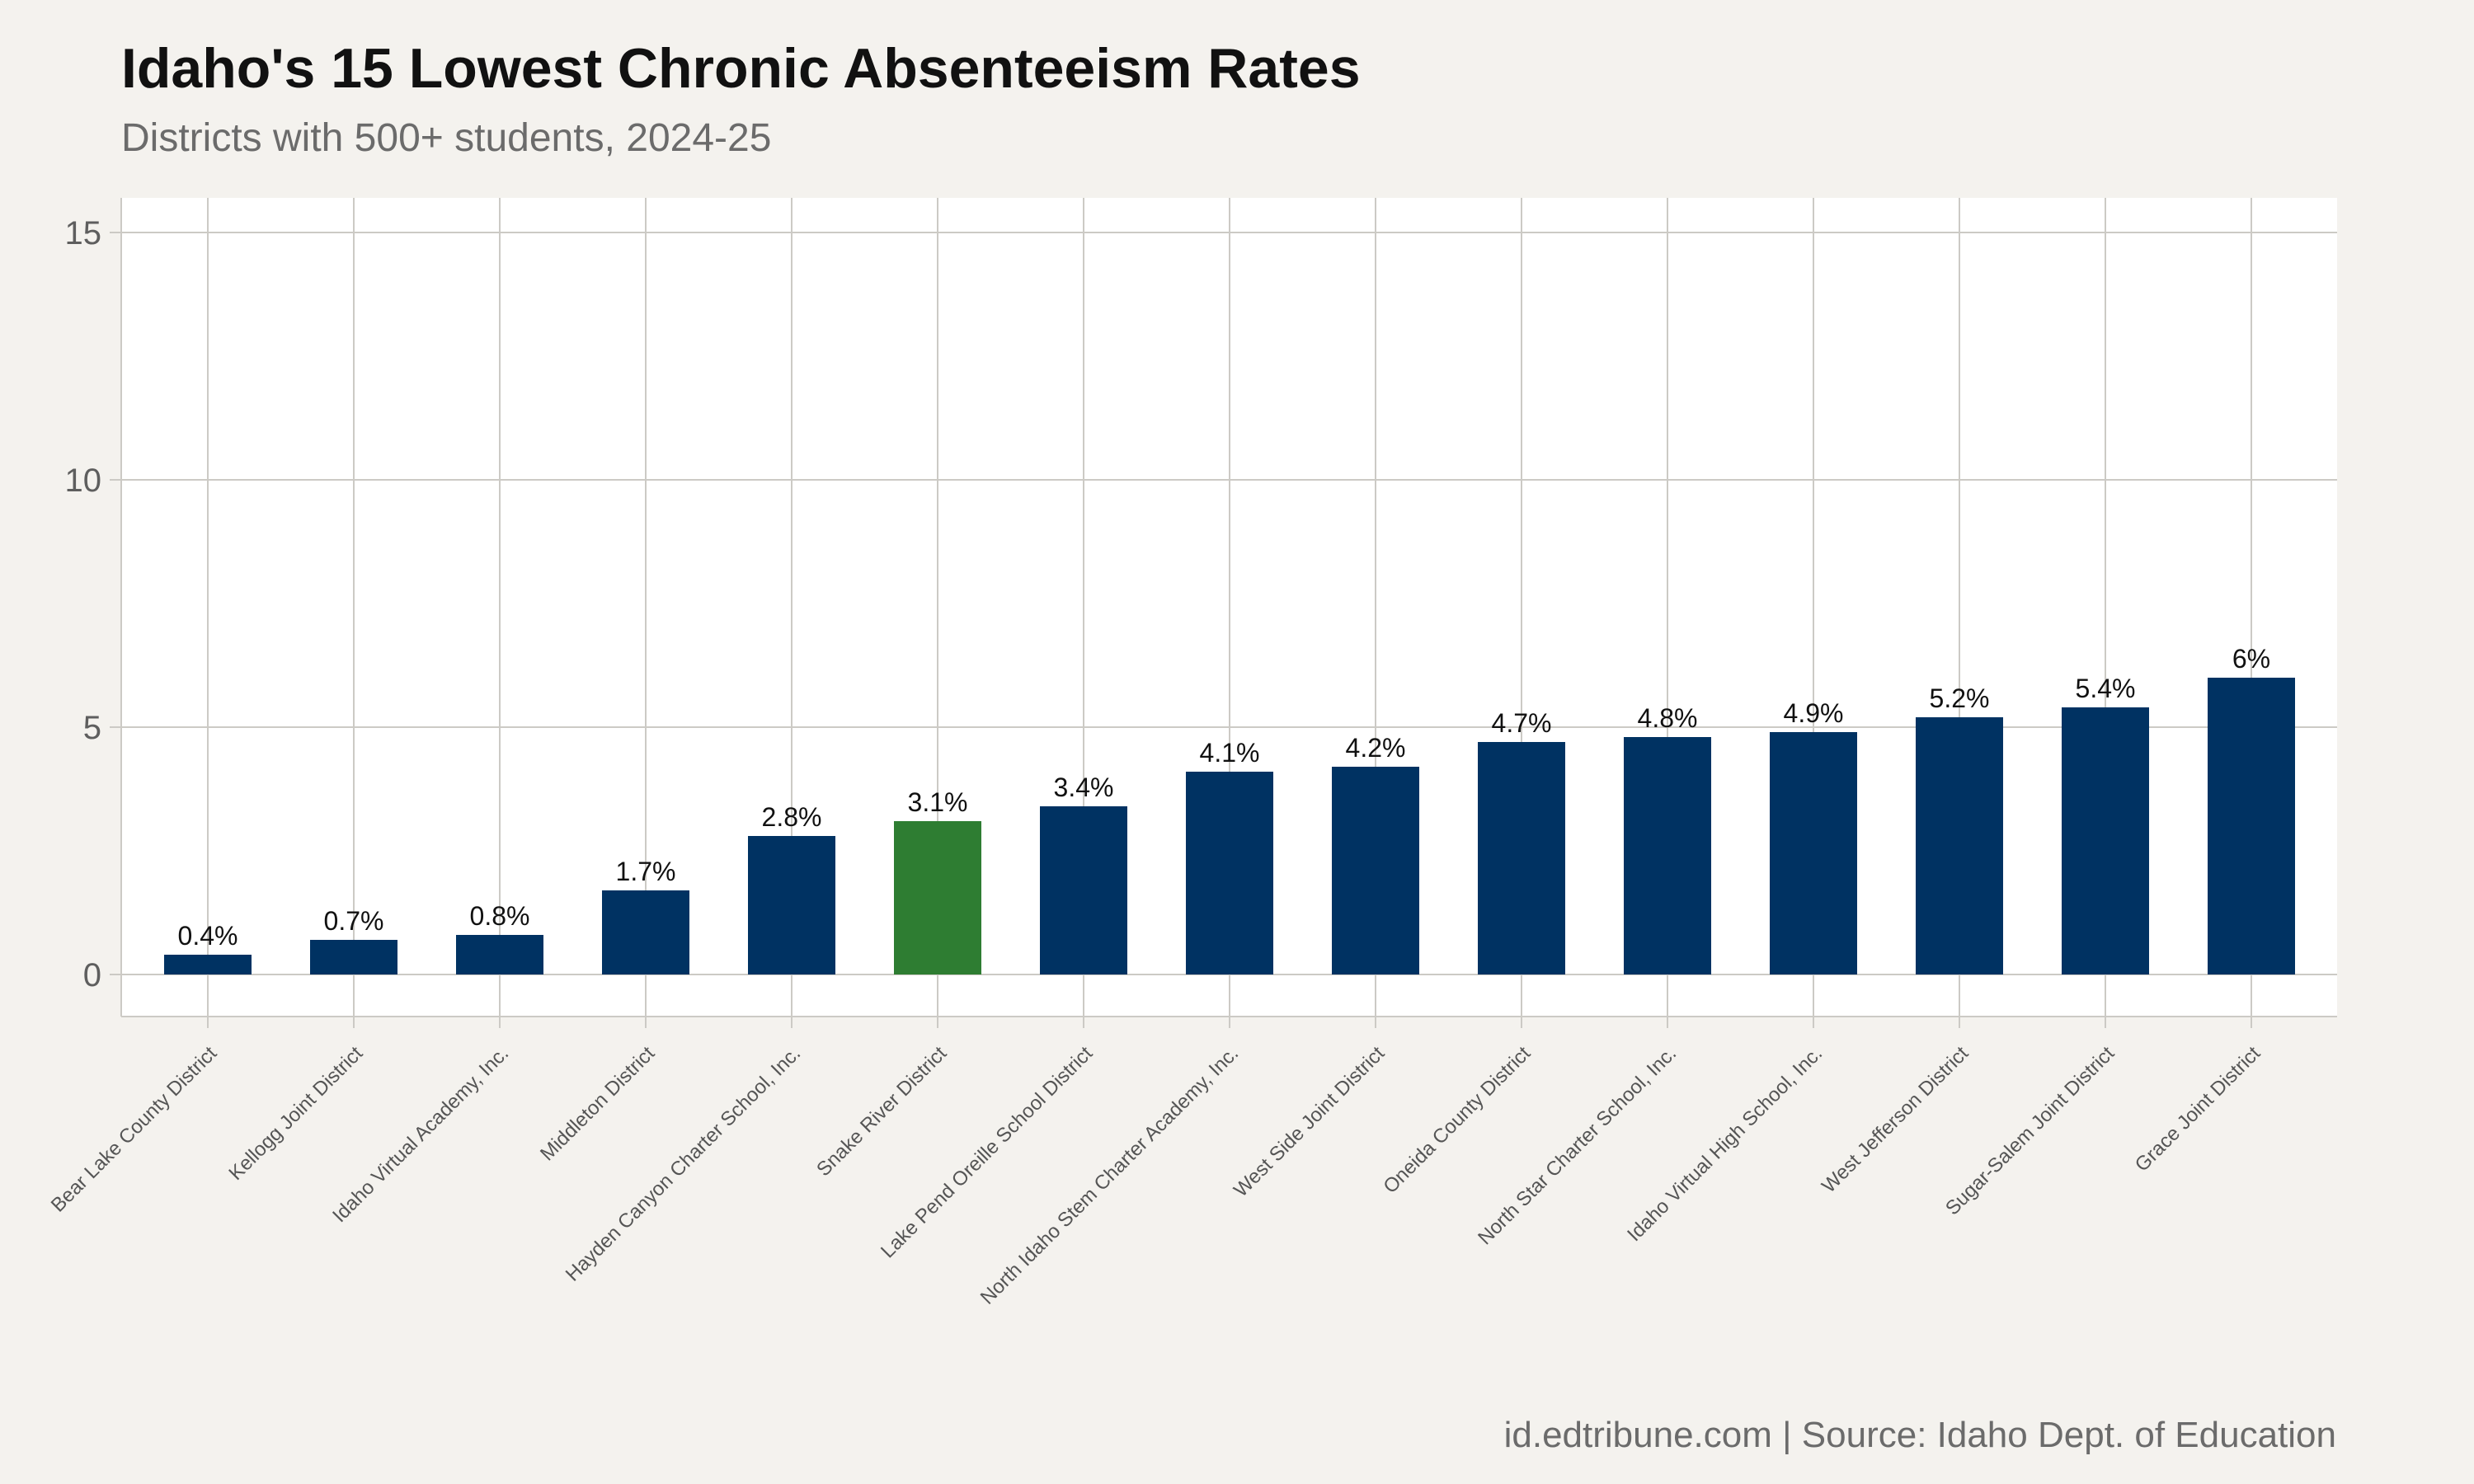 This screenshot has height=1484, width=2474. Describe the element at coordinates (295, 1113) in the screenshot. I see `x-category-label: Kellogg Joint District` at that location.